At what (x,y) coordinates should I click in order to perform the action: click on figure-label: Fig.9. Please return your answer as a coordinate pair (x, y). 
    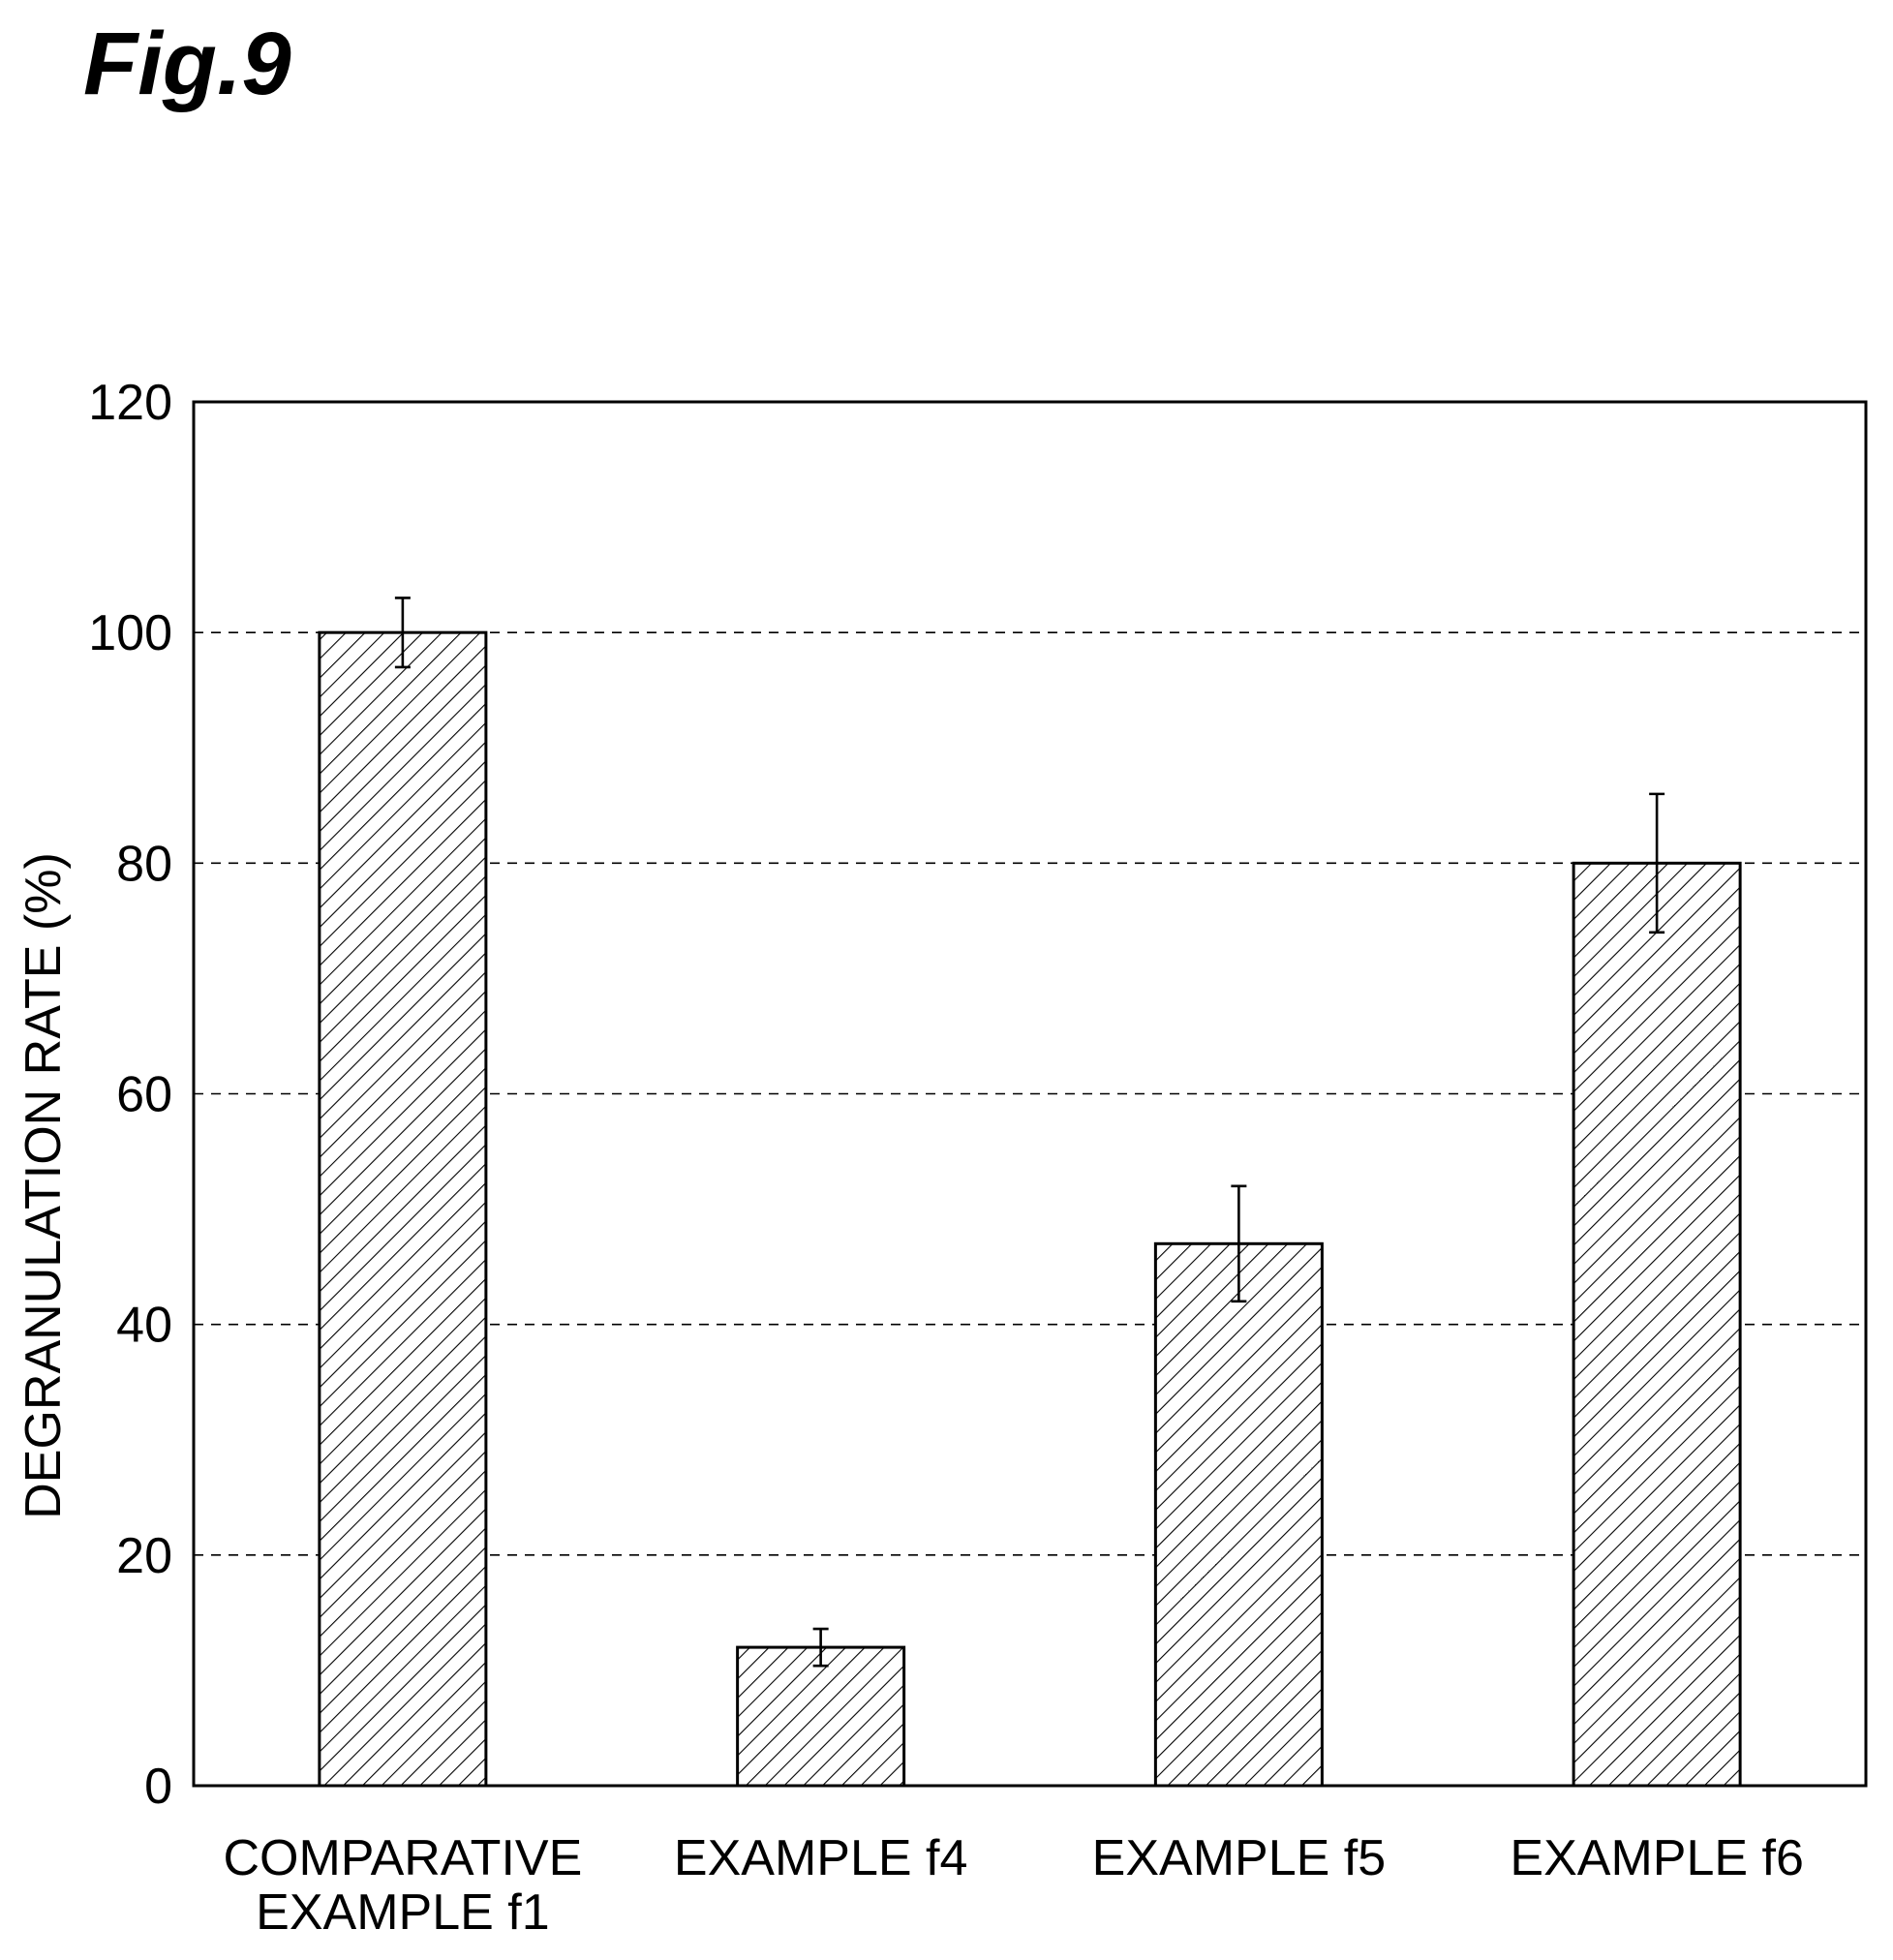
    Looking at the image, I should click on (187, 64).